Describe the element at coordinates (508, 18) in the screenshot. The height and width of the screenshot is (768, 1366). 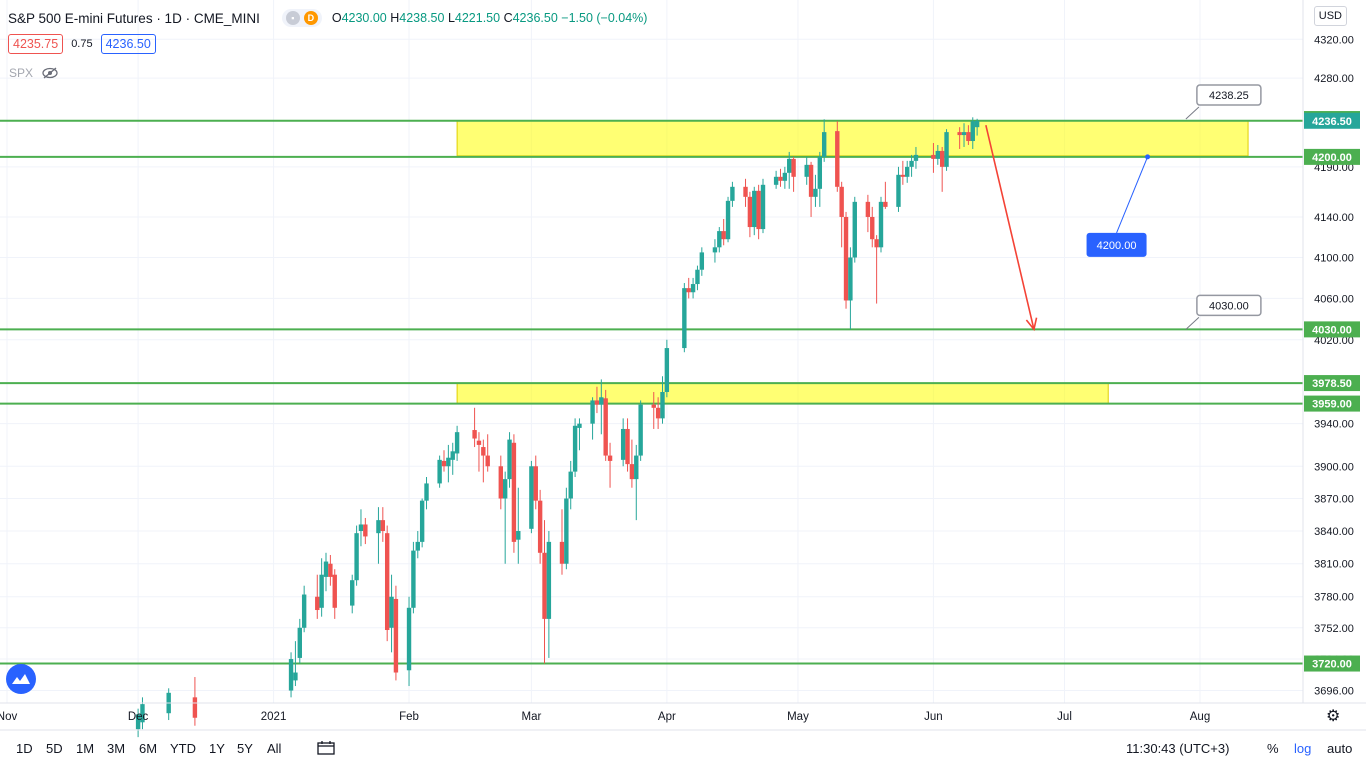
I see `close-label: C` at that location.